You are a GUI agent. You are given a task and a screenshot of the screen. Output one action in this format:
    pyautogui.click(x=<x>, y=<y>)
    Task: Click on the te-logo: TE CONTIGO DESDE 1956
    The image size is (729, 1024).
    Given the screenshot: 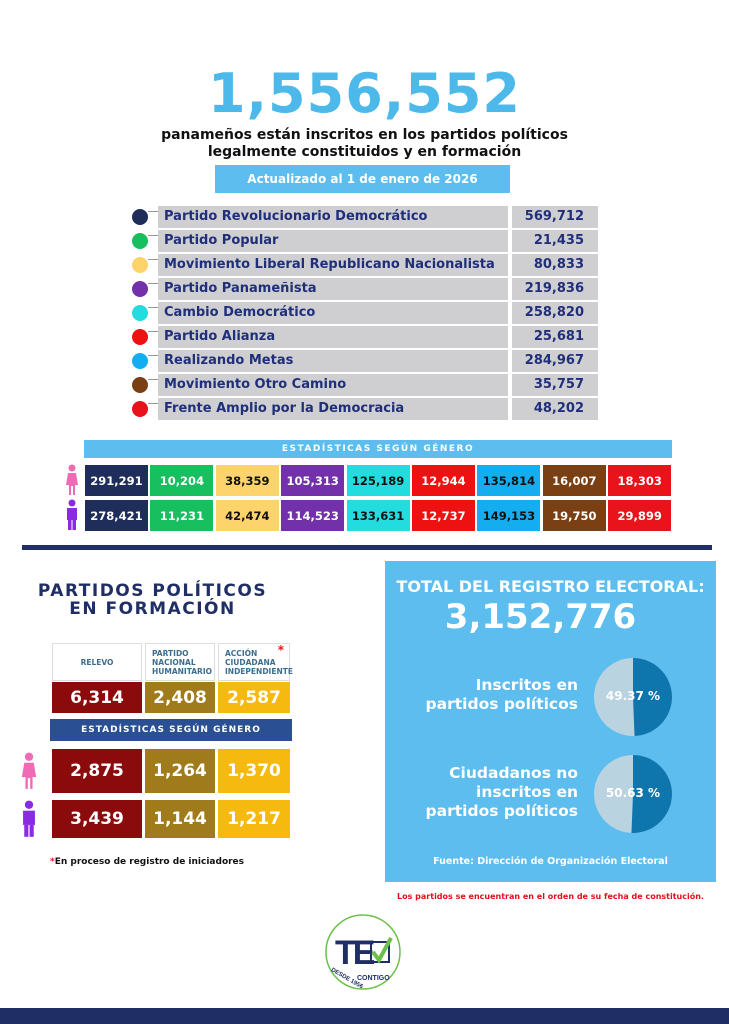 What is the action you would take?
    pyautogui.click(x=363, y=952)
    